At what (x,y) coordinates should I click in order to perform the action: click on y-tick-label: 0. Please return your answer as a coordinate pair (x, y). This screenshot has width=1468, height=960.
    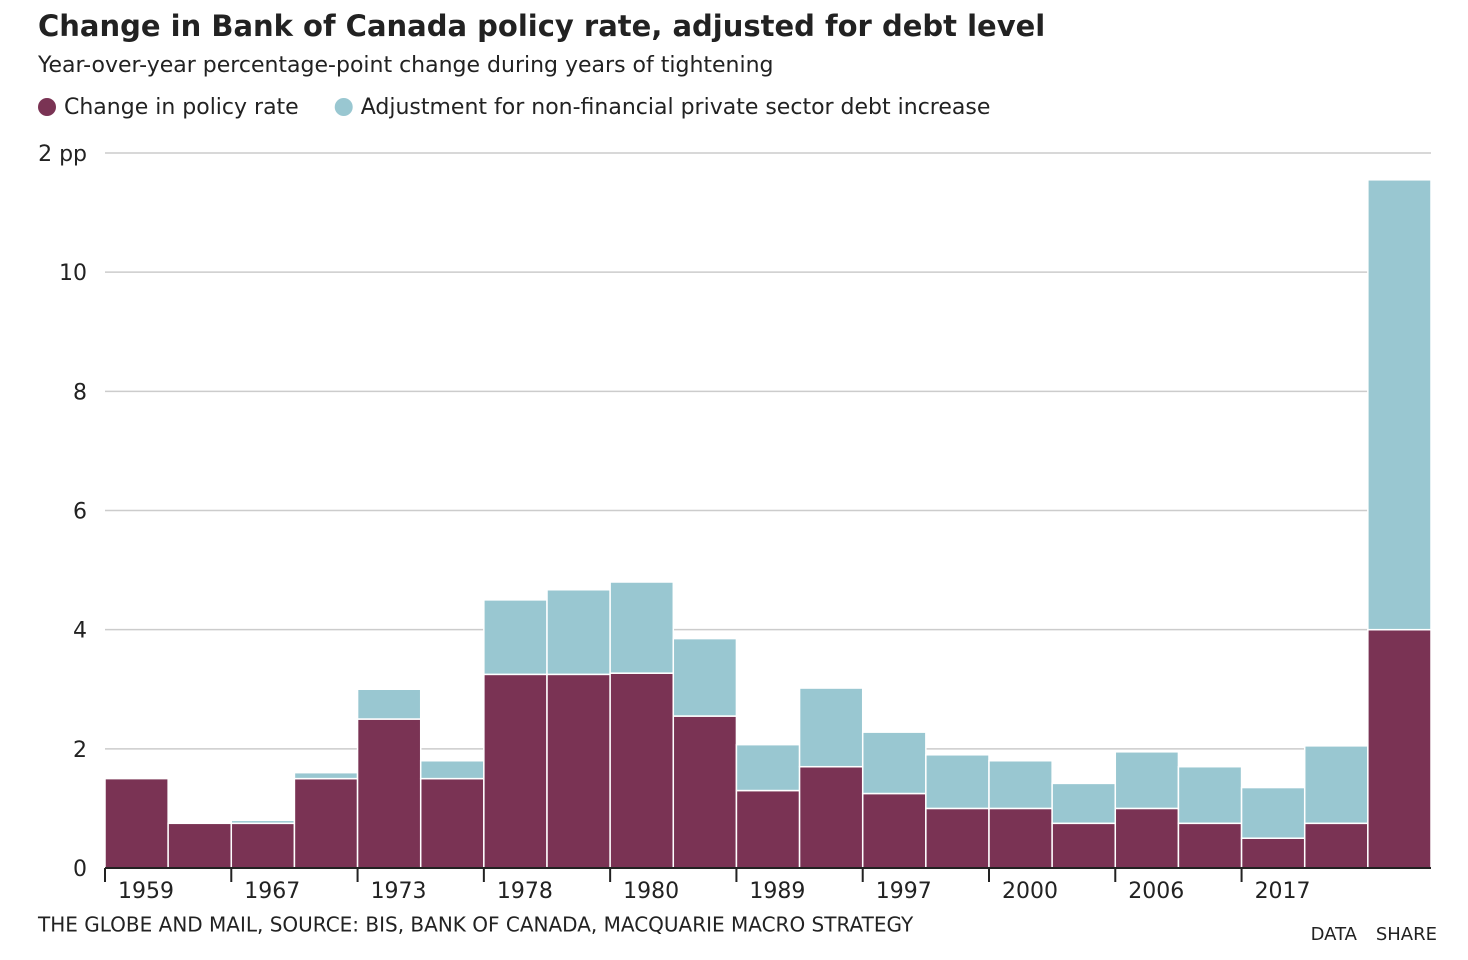
    Looking at the image, I should click on (80, 869).